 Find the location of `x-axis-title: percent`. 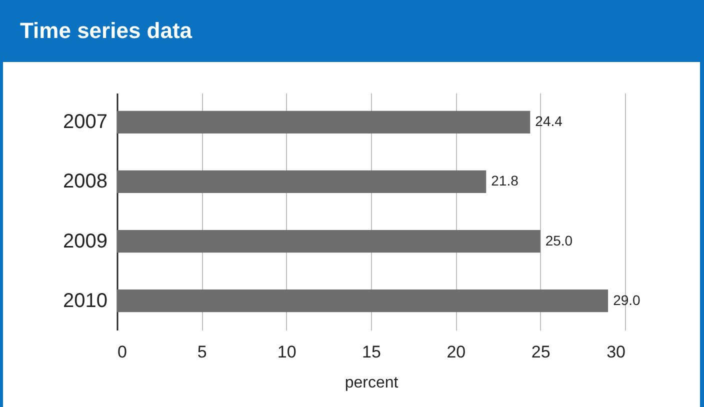

x-axis-title: percent is located at coordinates (371, 383).